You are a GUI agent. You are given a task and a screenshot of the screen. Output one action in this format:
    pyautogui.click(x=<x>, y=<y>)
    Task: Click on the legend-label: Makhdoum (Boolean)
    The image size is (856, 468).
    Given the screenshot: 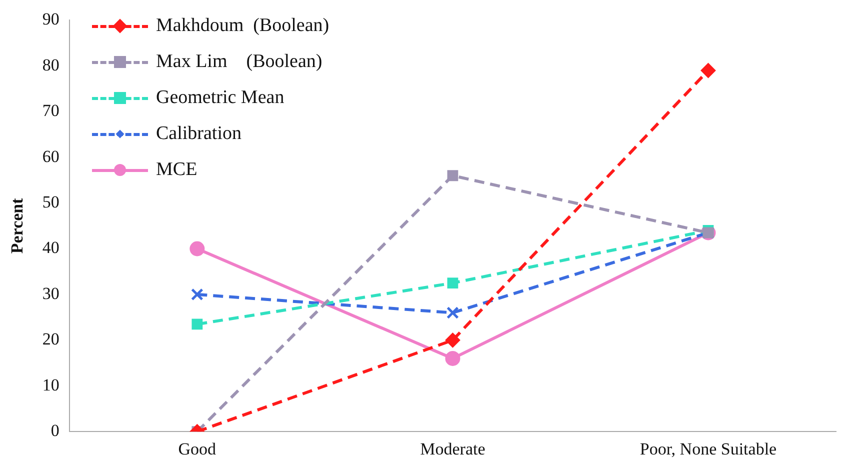 What is the action you would take?
    pyautogui.click(x=243, y=26)
    